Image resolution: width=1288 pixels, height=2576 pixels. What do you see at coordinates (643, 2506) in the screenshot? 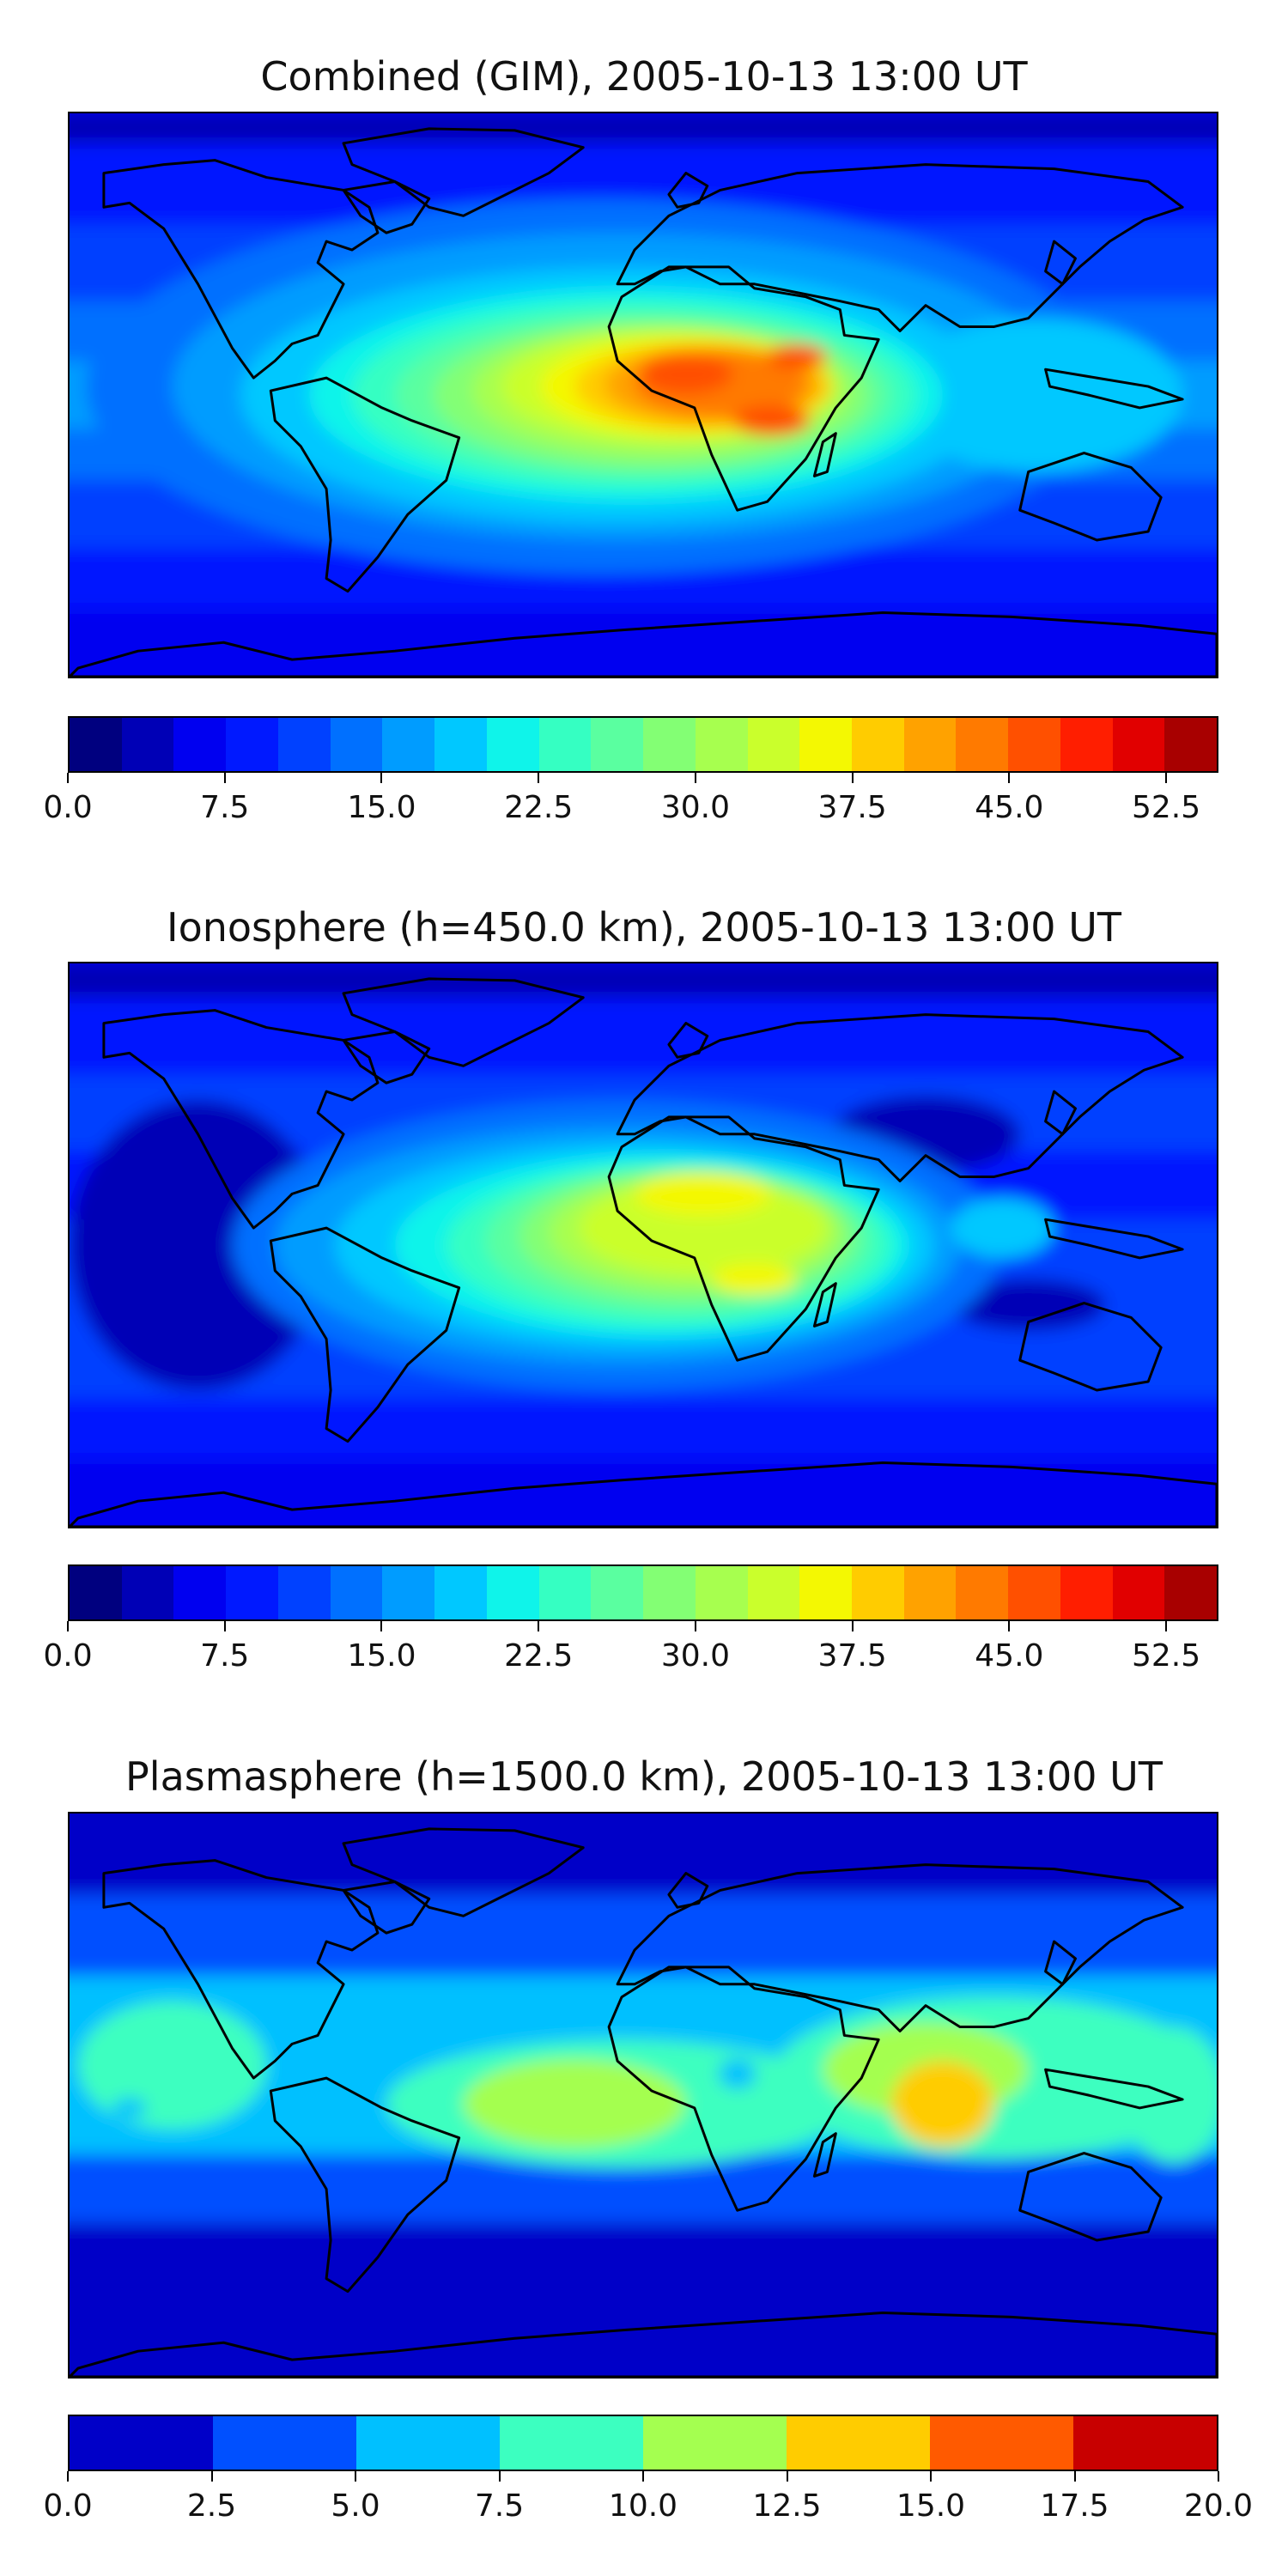
I see `colorbar-tick-label: 10.0` at bounding box center [643, 2506].